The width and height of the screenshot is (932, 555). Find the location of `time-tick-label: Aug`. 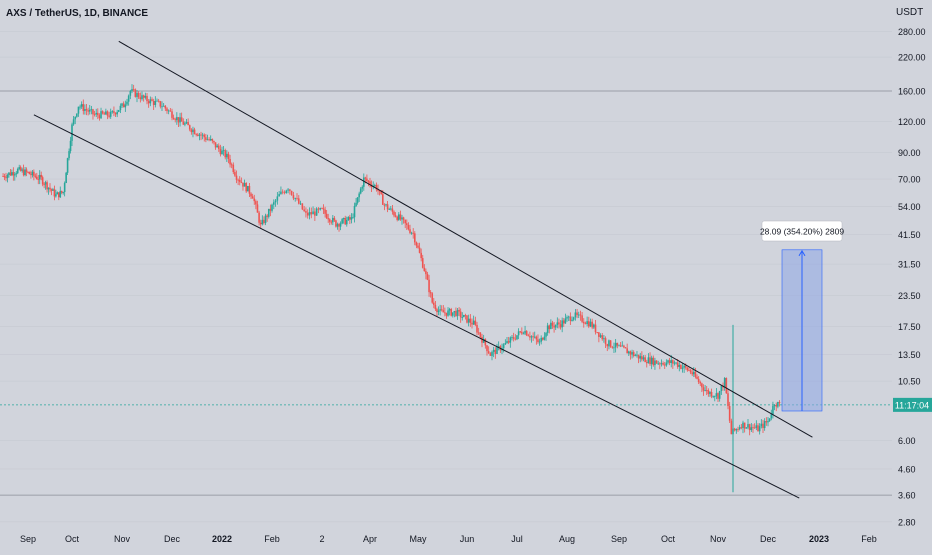

time-tick-label: Aug is located at coordinates (567, 539).